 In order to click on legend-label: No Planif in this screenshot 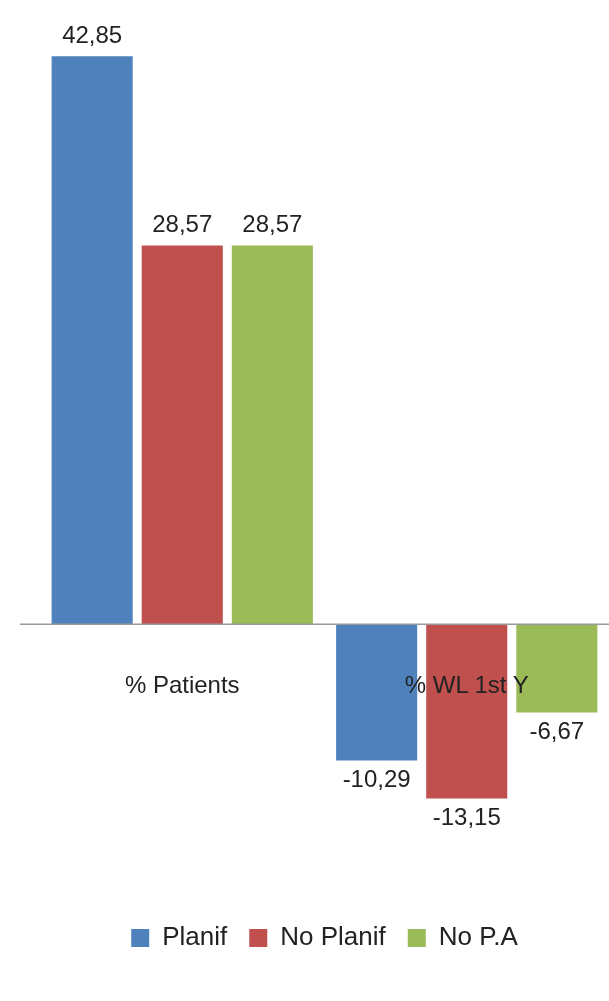, I will do `click(333, 936)`.